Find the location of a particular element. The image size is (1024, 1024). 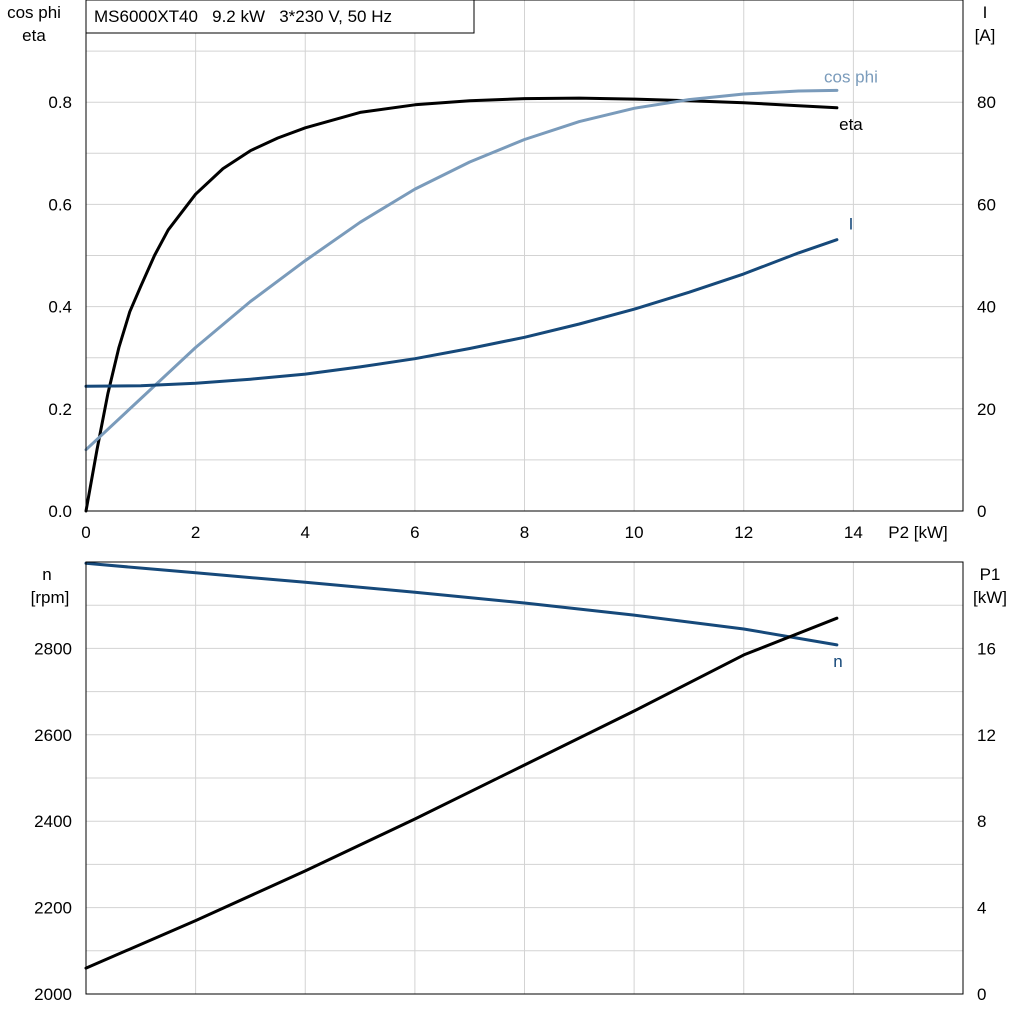

bottom-left-tick-label: 2800 is located at coordinates (53, 648).